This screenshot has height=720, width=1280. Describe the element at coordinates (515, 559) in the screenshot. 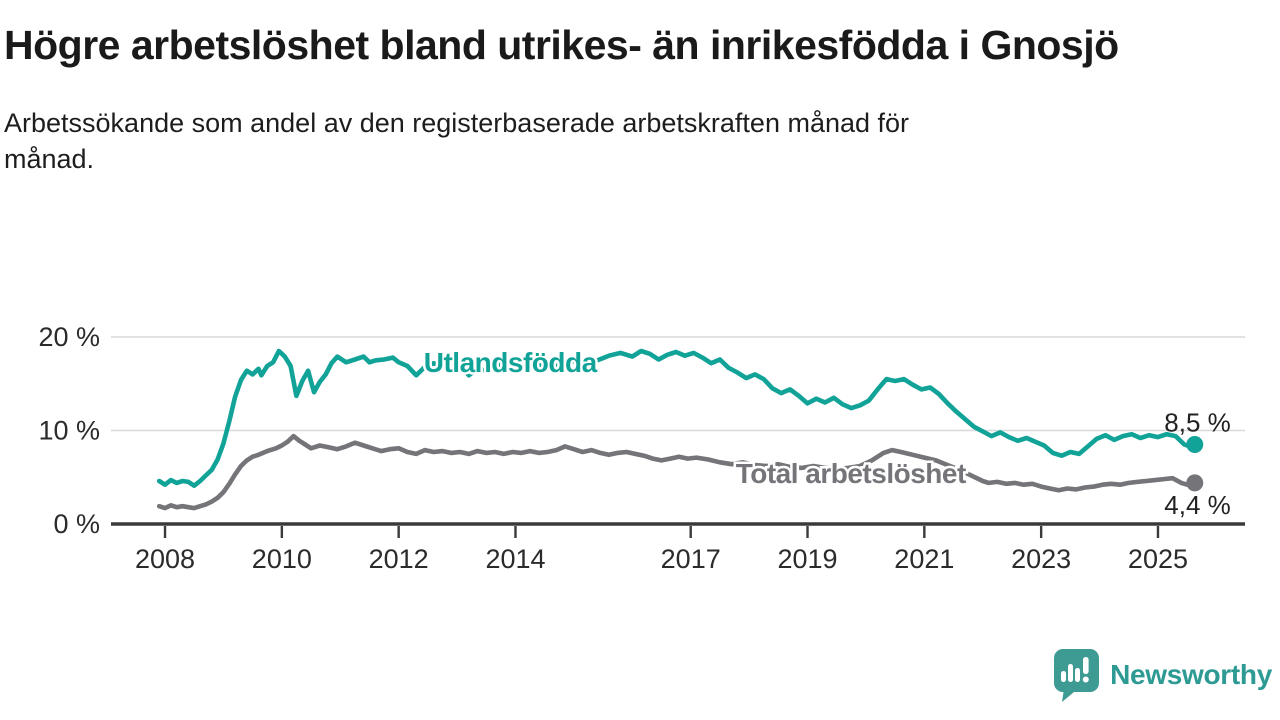

I see `x-axis-label-2014: 2014` at that location.